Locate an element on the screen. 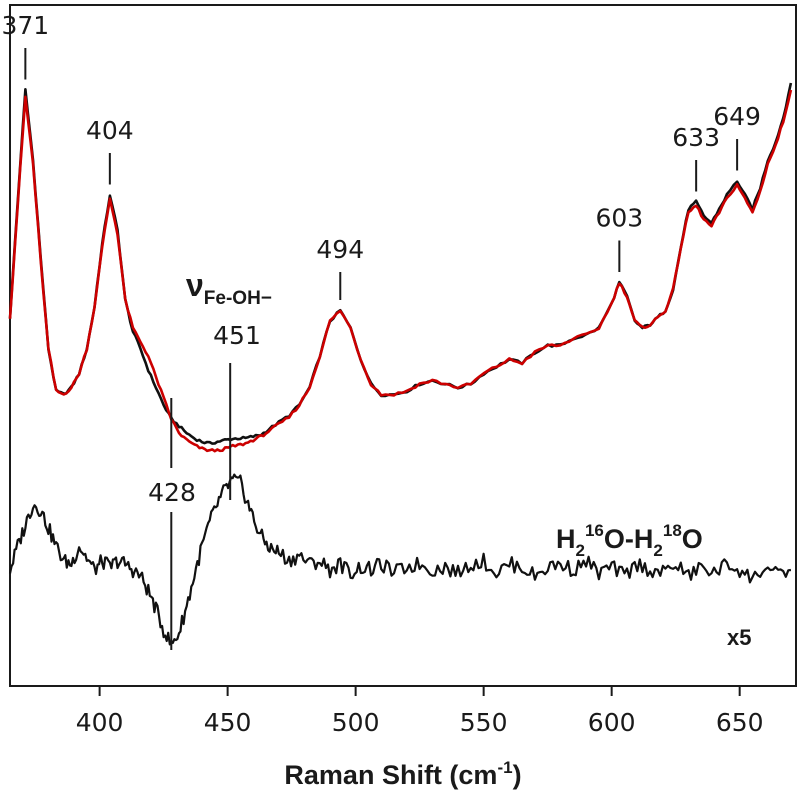 This screenshot has height=800, width=800. peak-label-494: 494 is located at coordinates (340, 249).